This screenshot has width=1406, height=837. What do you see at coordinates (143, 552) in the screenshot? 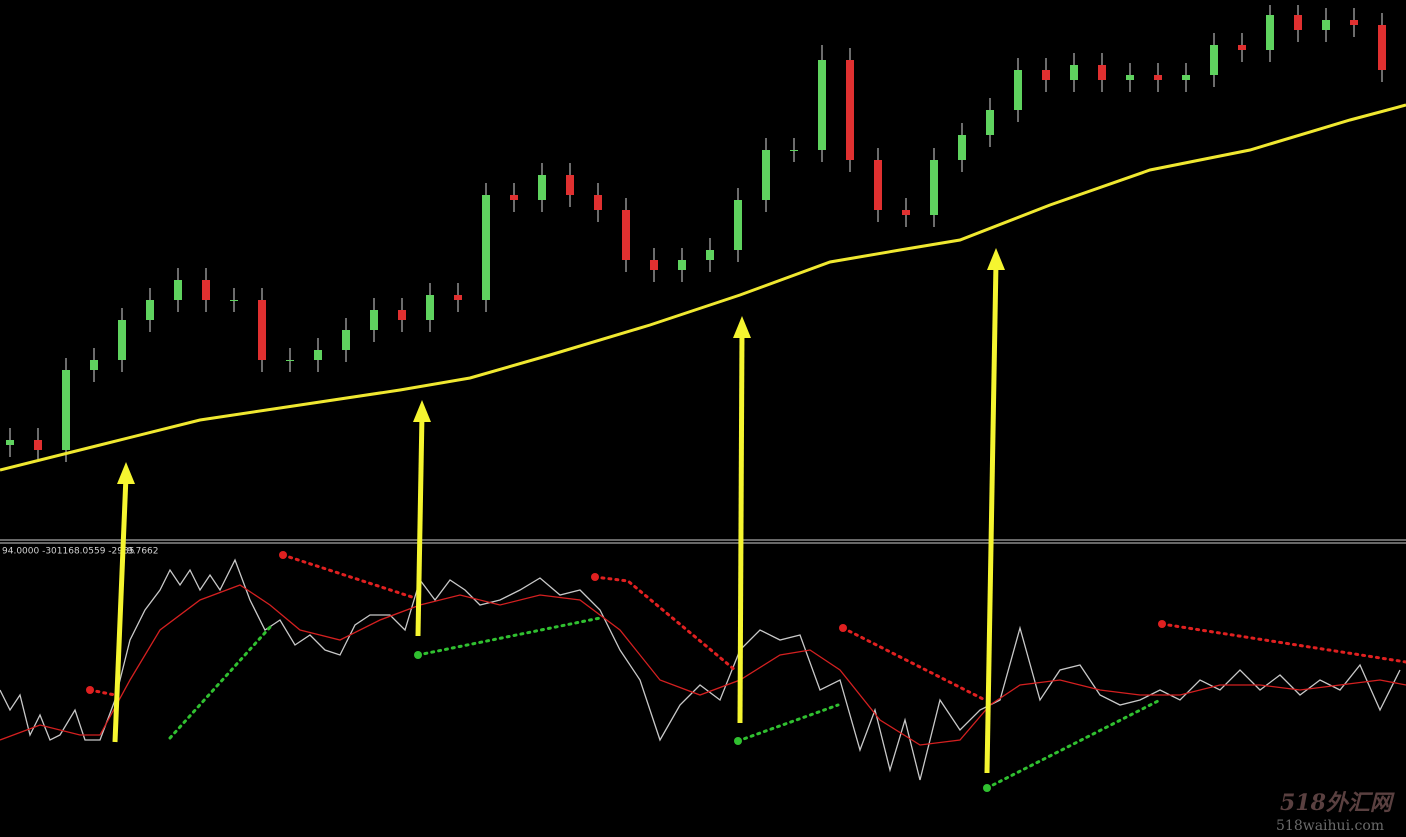
I see `indicator-header: 9.7662` at bounding box center [143, 552].